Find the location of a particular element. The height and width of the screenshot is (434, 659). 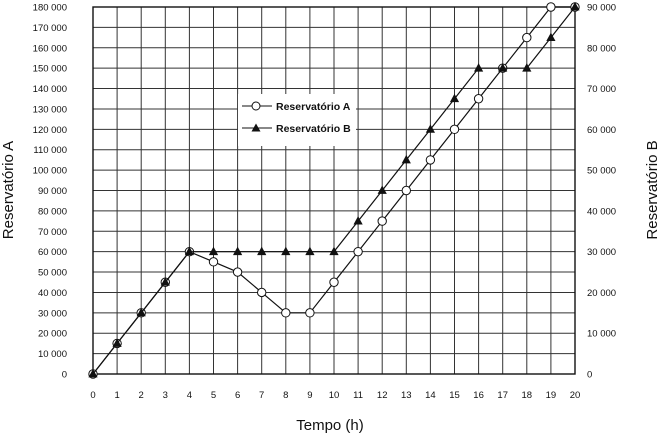

y-right-tick-label: 30 000 is located at coordinates (601, 252).